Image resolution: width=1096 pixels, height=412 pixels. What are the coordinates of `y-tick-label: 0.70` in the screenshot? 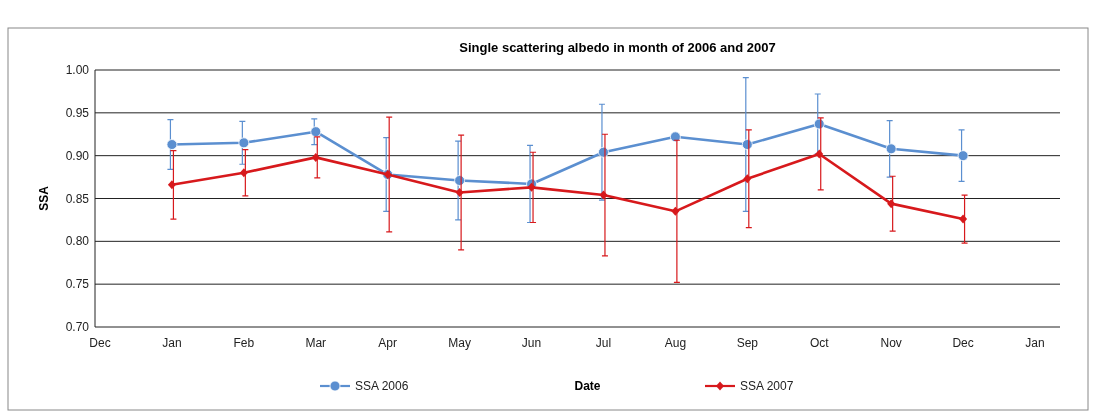 It's located at (77, 327).